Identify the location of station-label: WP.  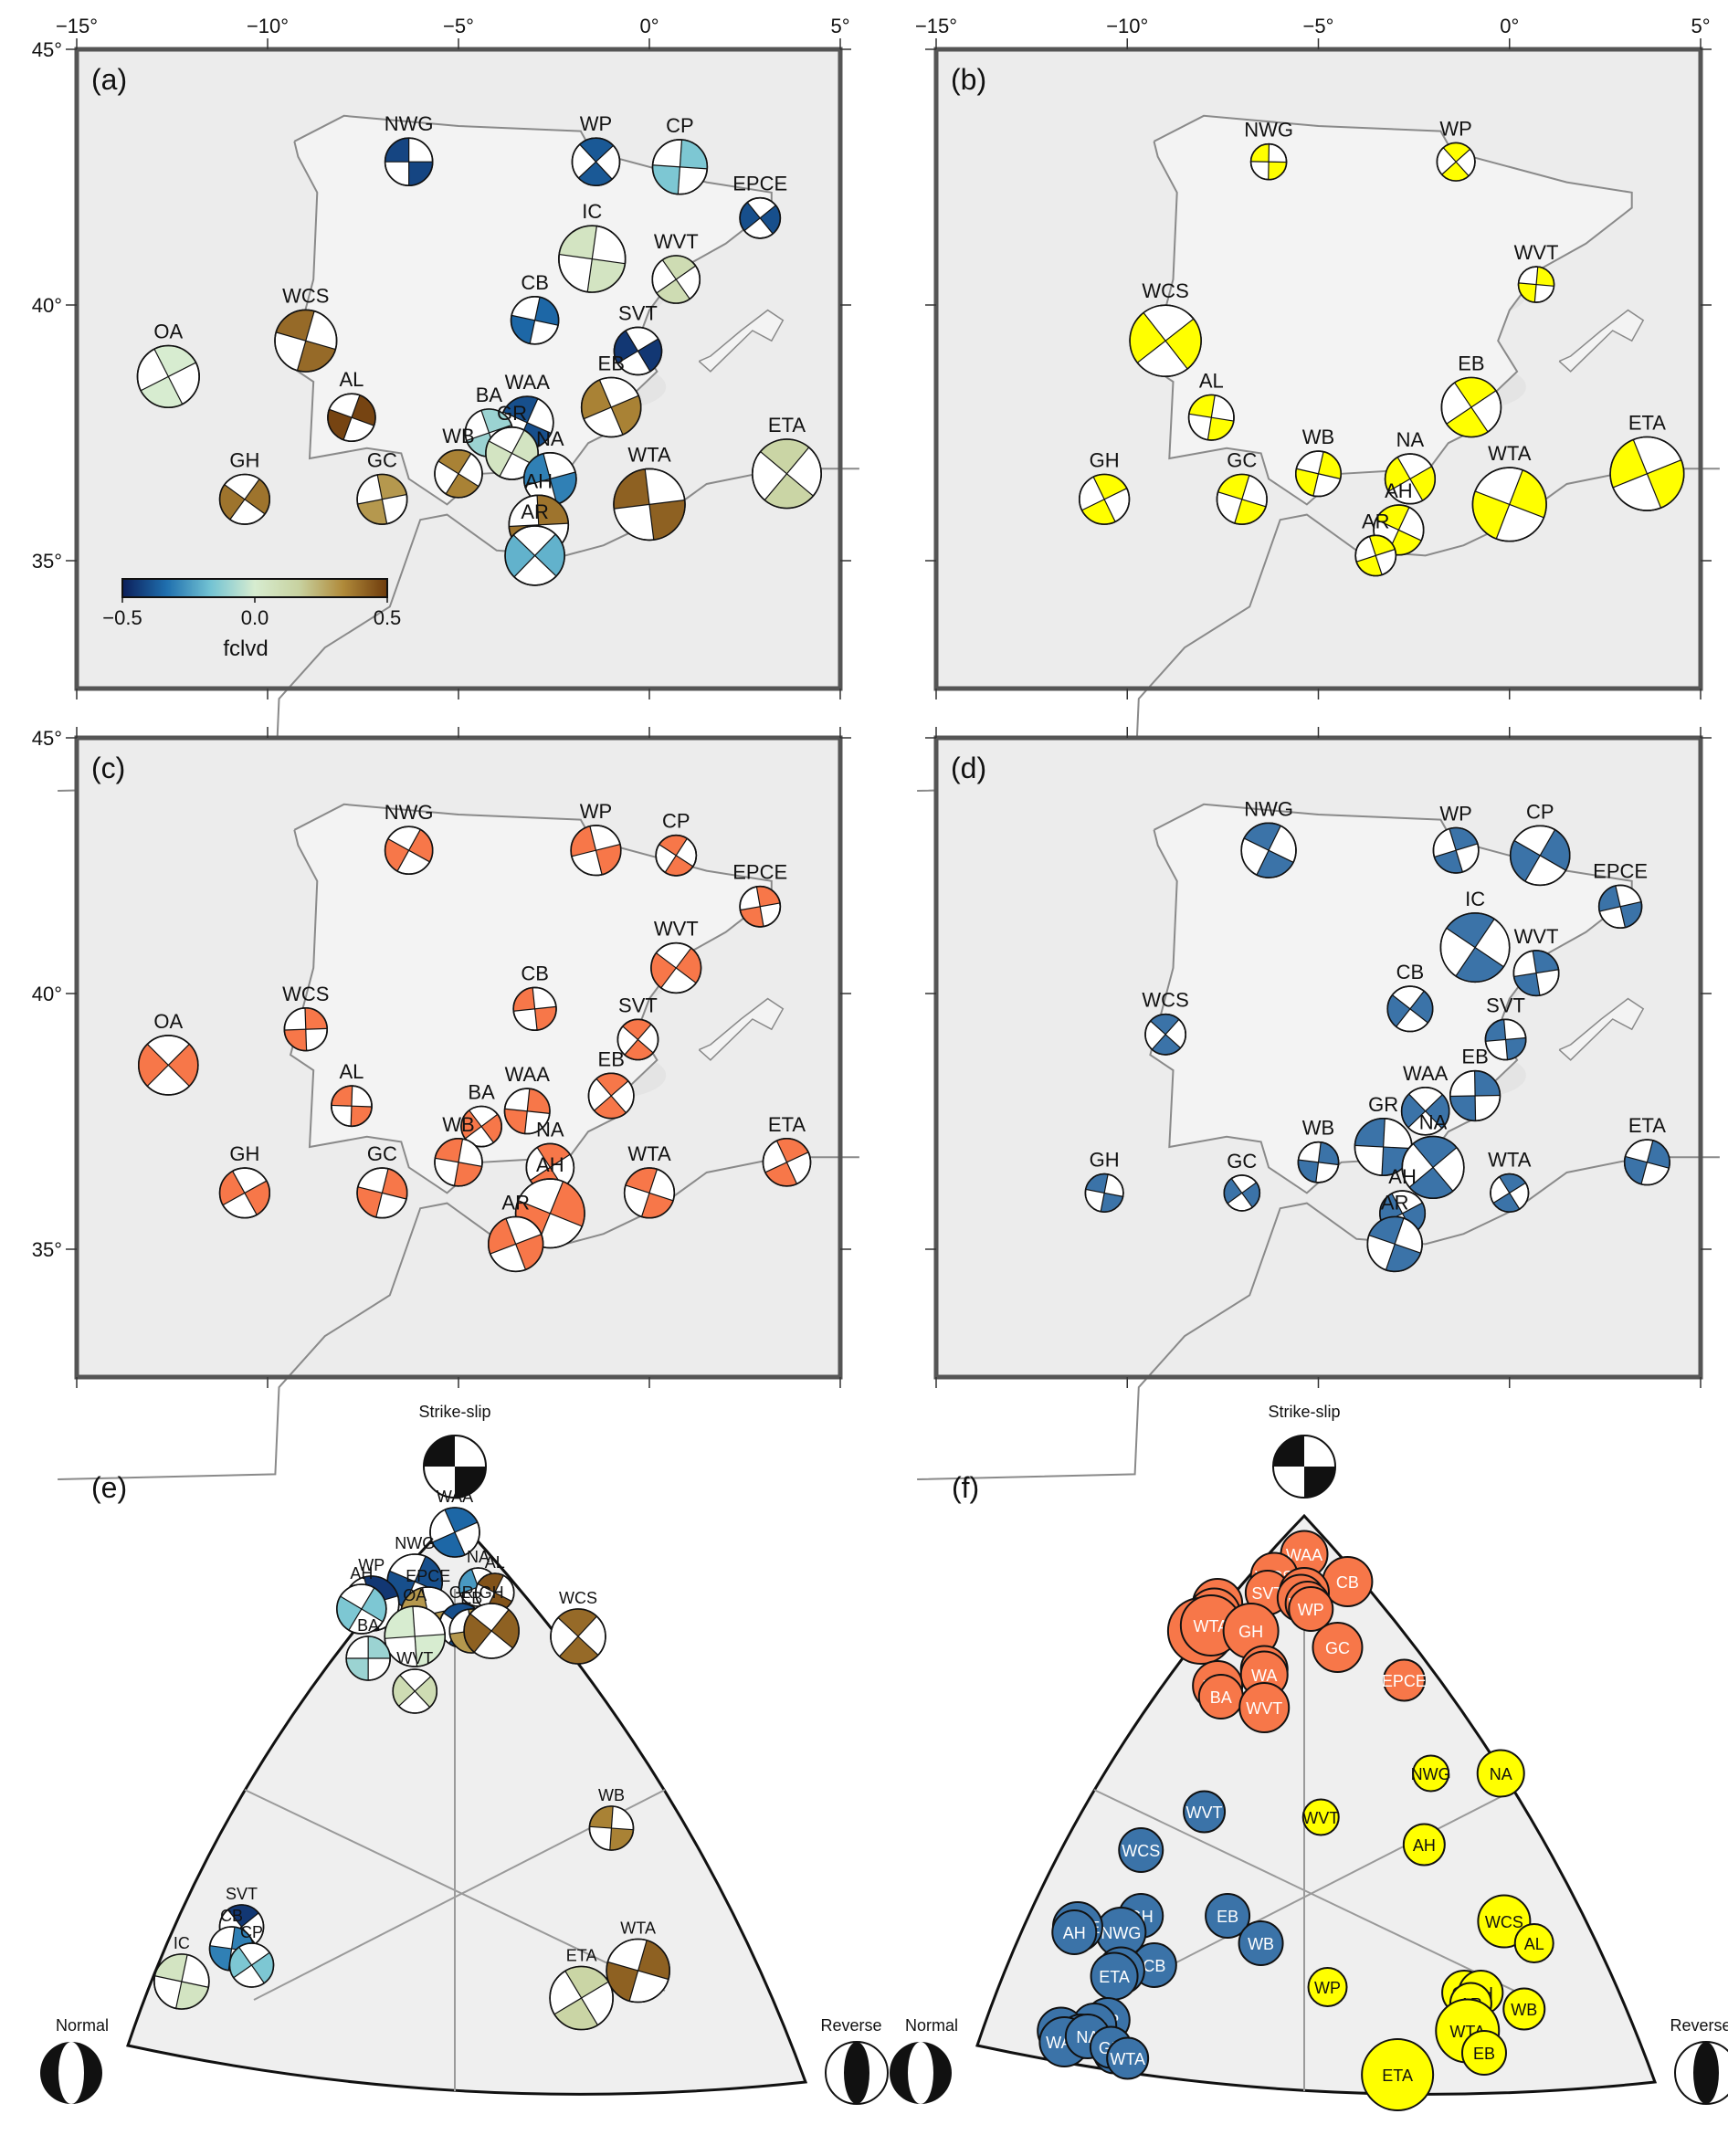
(596, 811).